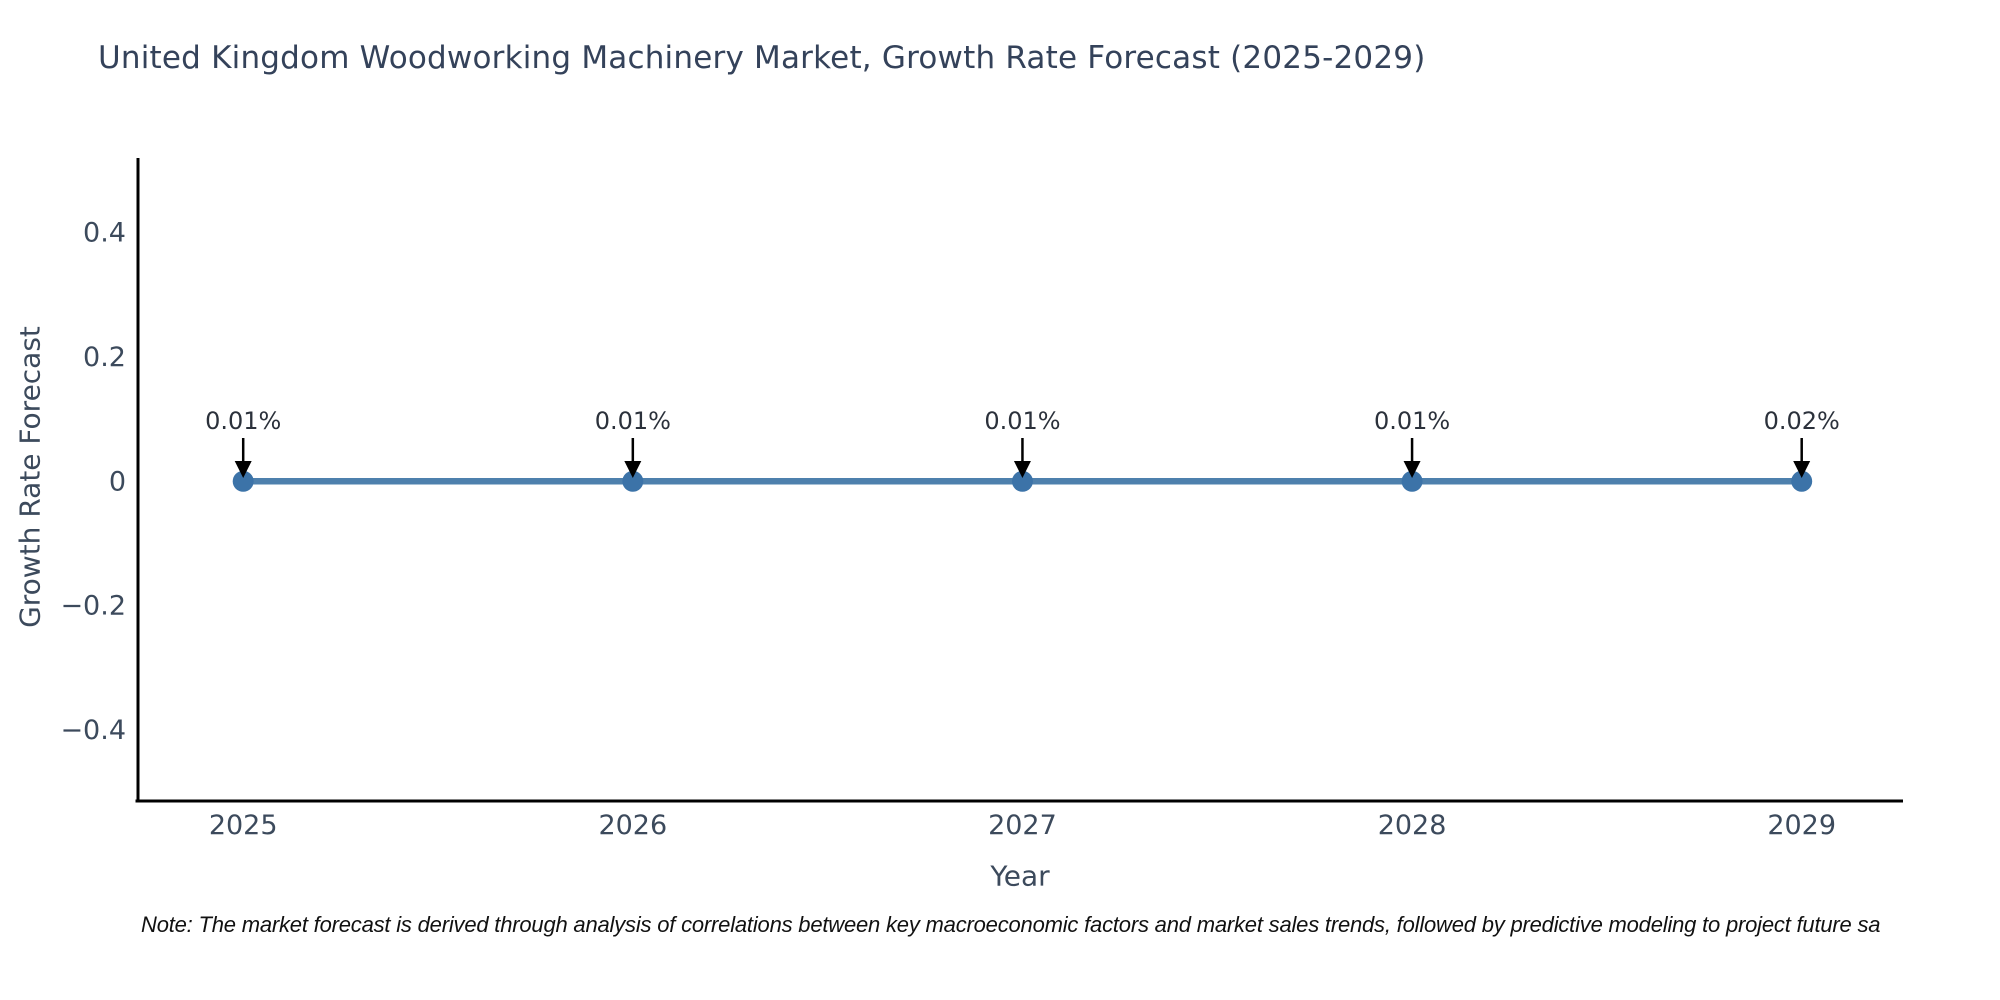 This screenshot has width=2000, height=1000. Describe the element at coordinates (632, 825) in the screenshot. I see `x-tick-label: 2026` at that location.